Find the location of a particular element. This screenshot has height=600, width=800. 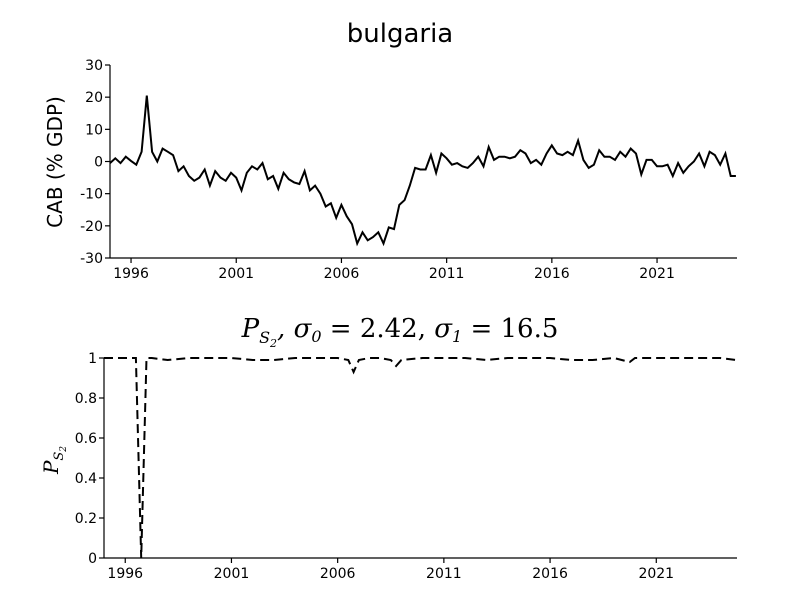

top-y-tick-label: 30 is located at coordinates (94, 66).